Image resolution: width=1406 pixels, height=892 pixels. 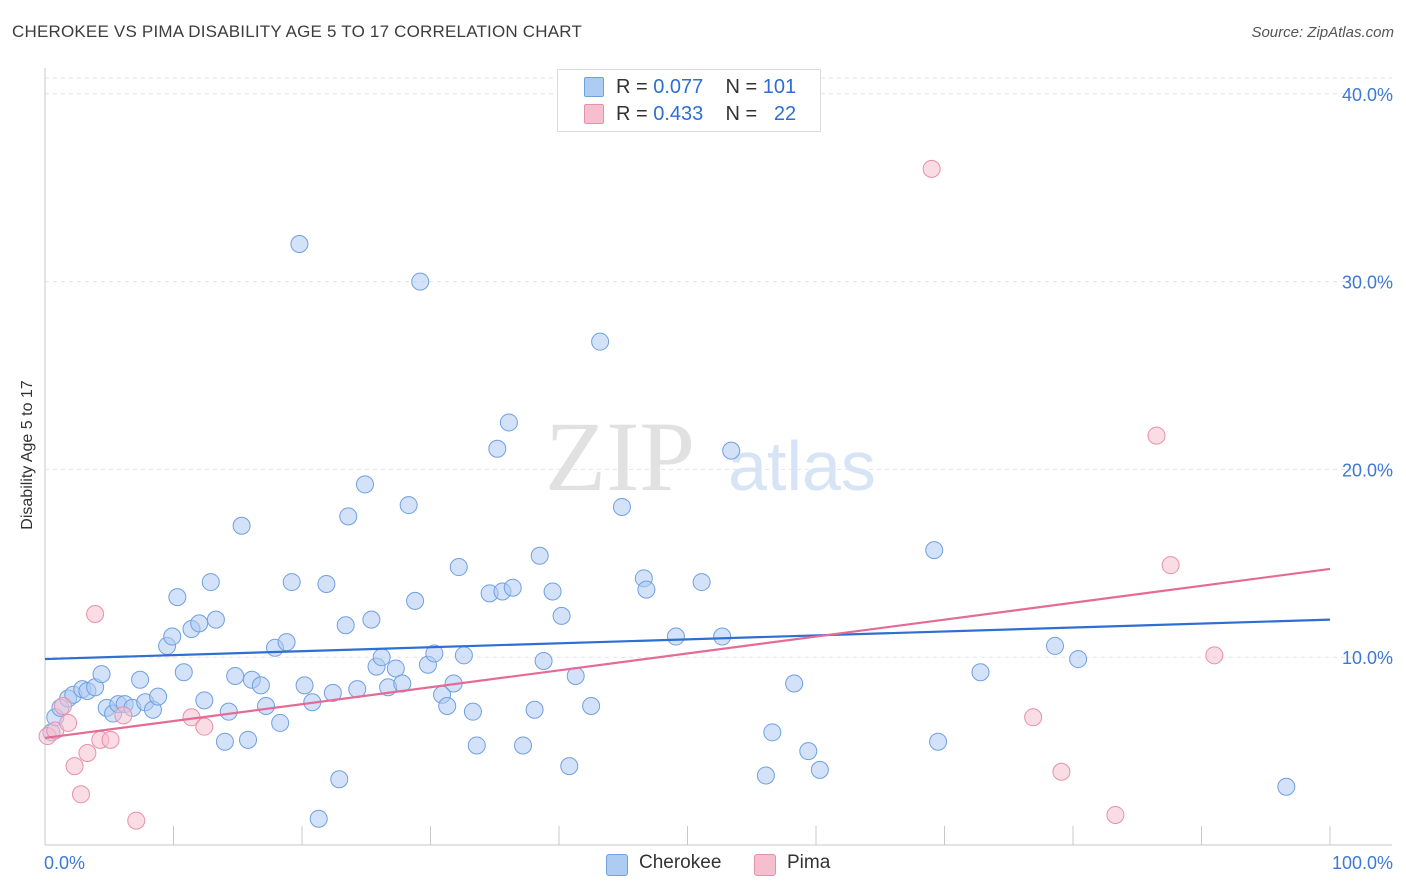 I want to click on watermark-atlas: atlas, so click(x=802, y=466).